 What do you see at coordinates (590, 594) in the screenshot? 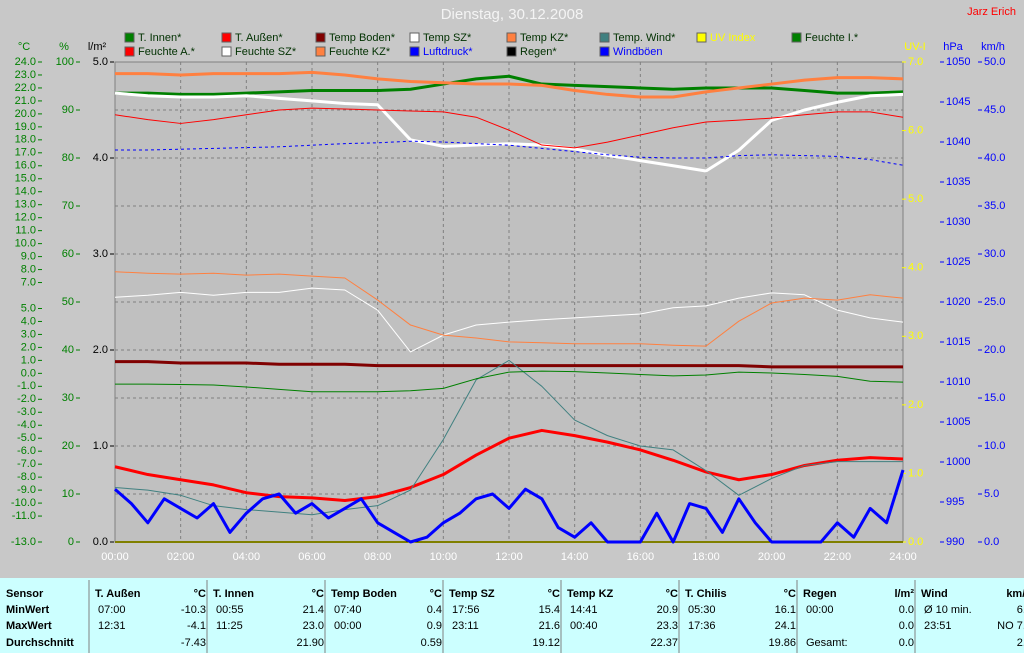
I see `column-header: Temp KZ` at bounding box center [590, 594].